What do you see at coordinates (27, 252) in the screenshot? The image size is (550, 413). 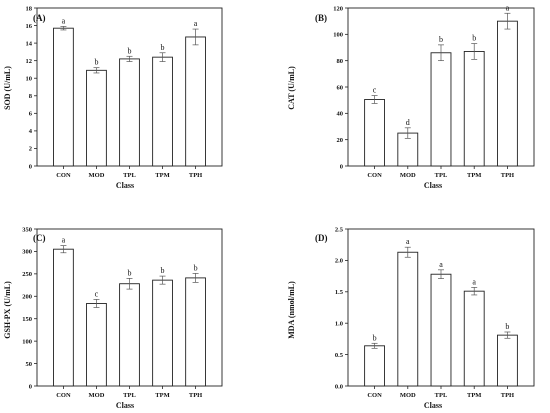 I see `y-tick-label: 300` at bounding box center [27, 252].